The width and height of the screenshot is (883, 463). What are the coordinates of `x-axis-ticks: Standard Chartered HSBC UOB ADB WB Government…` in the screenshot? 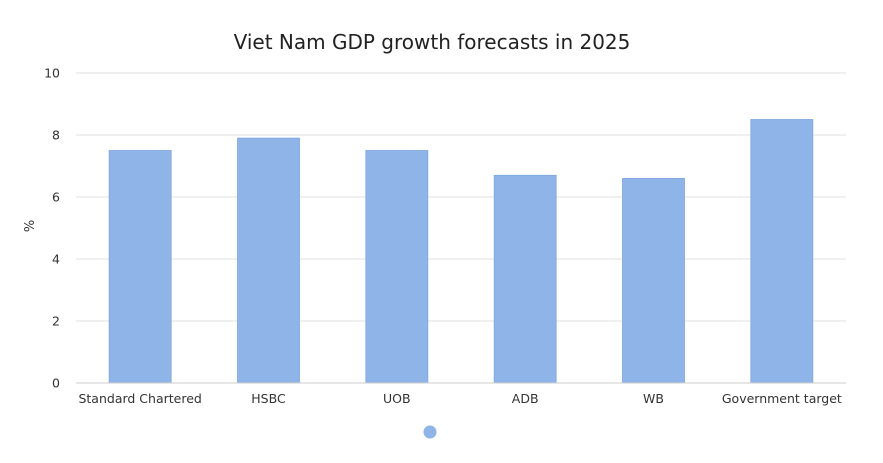 It's located at (459, 398).